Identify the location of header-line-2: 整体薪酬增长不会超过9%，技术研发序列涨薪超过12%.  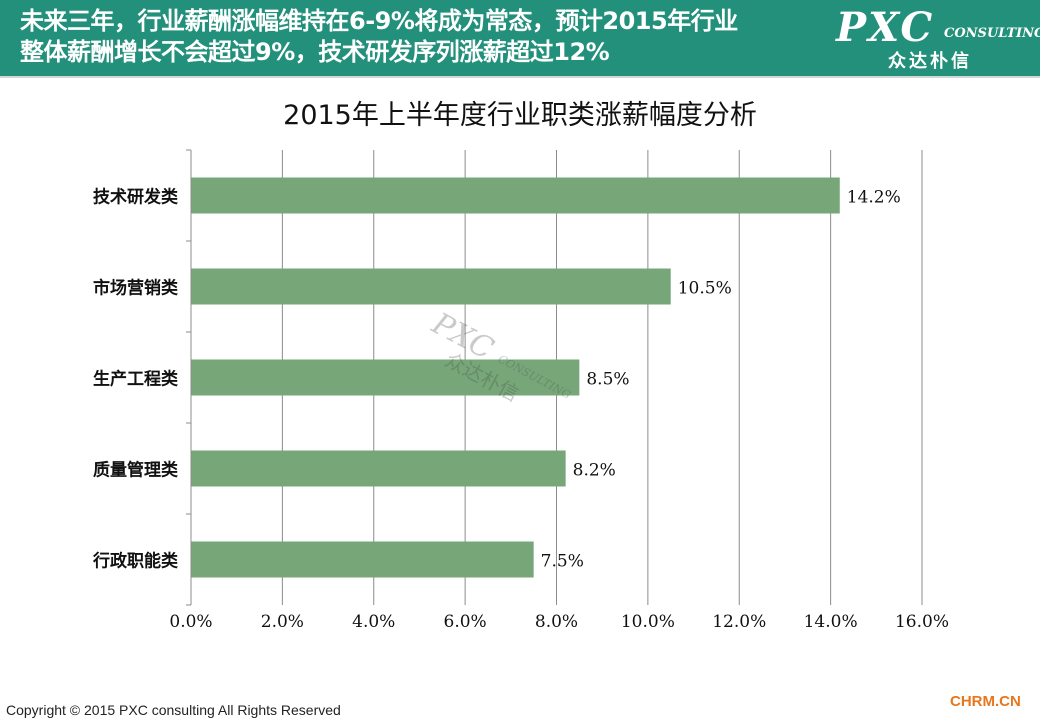
(315, 52).